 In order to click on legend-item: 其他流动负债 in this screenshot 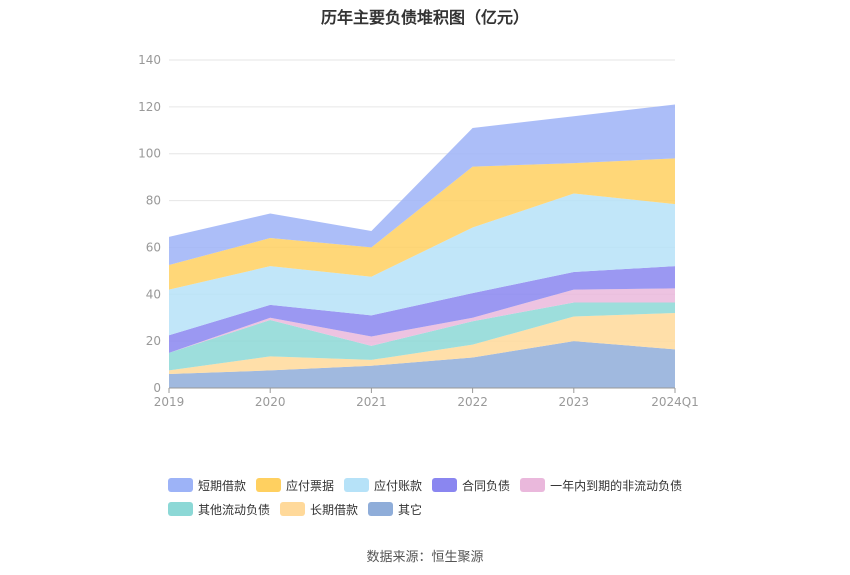, I will do `click(219, 509)`.